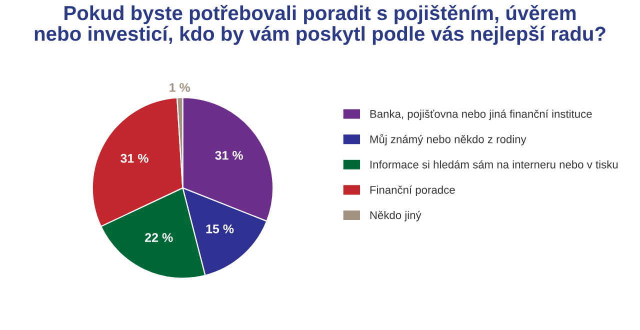 Image resolution: width=640 pixels, height=330 pixels. I want to click on chart-title: Pokud byste potřebovali poradit s pojištěním, úvěrem nebo investicí, kdo by vám poskytl podle vás nejlepší radu?, so click(320, 24).